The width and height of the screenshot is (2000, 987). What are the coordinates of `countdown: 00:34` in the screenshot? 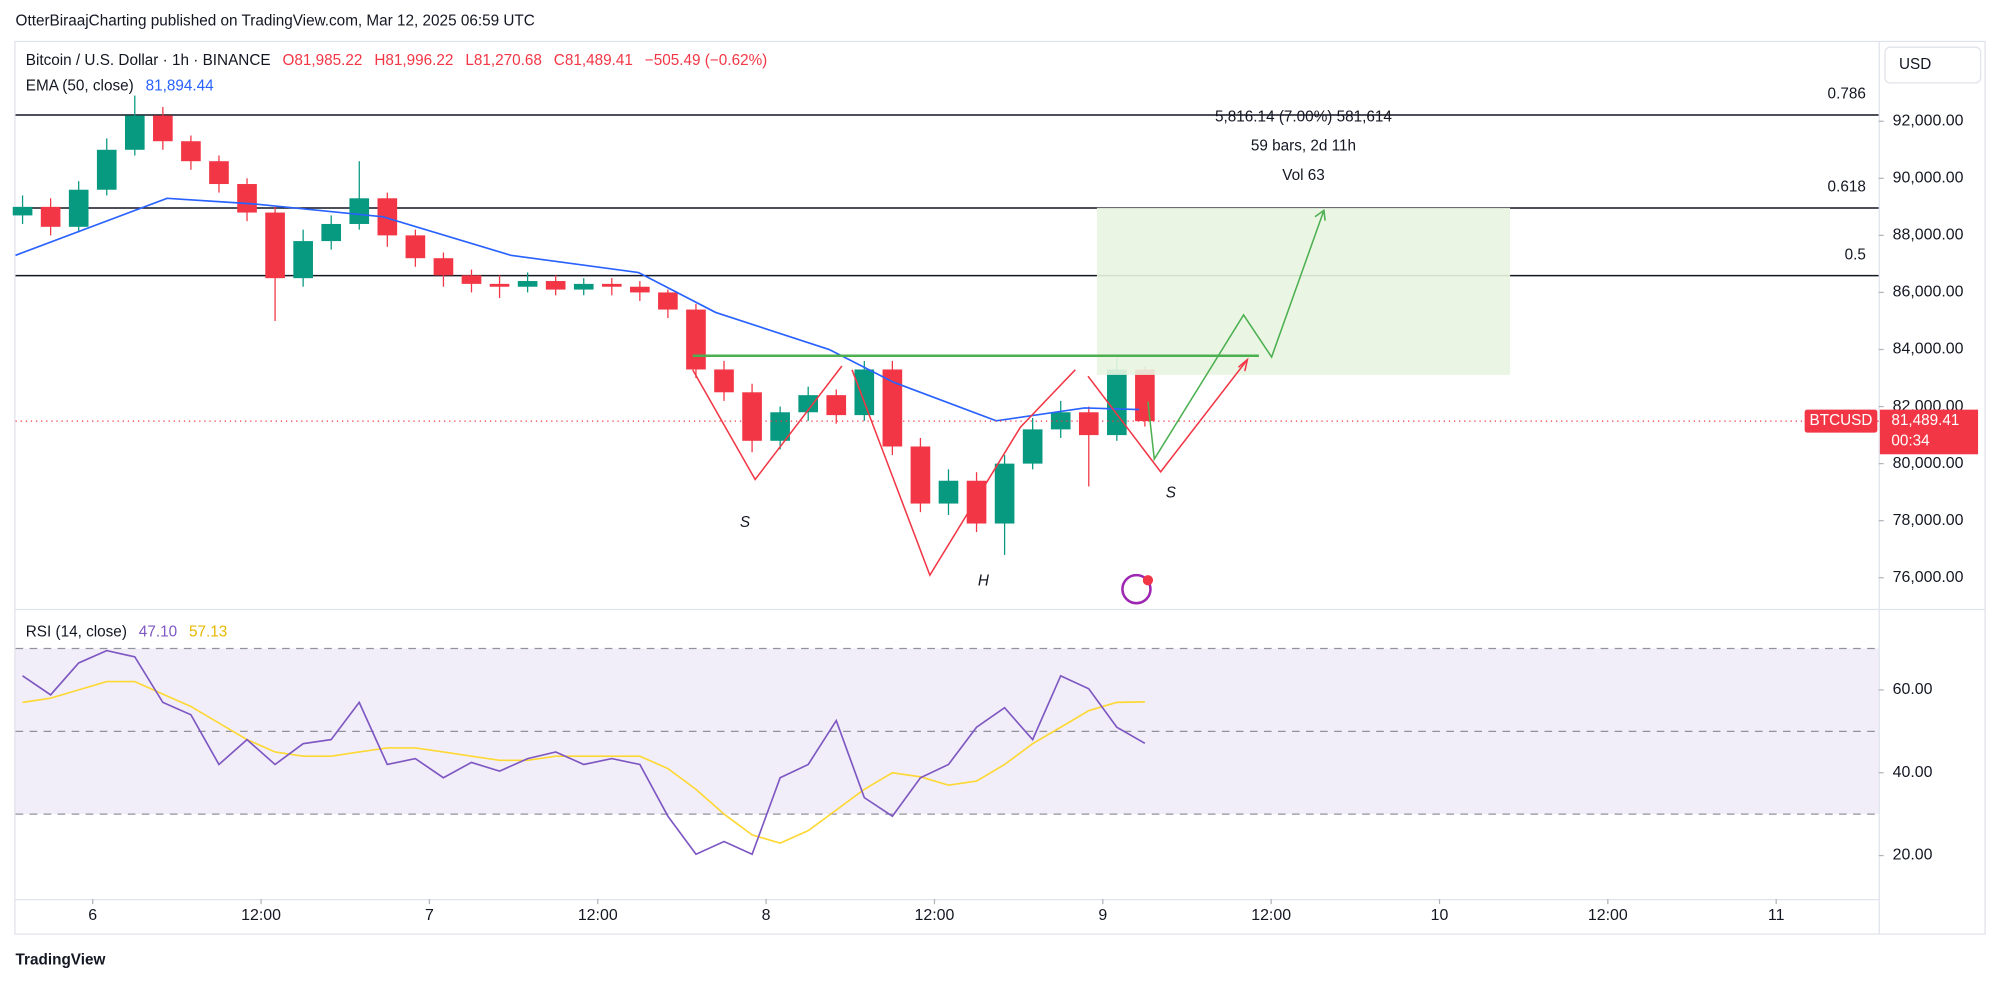 It's located at (1910, 441).